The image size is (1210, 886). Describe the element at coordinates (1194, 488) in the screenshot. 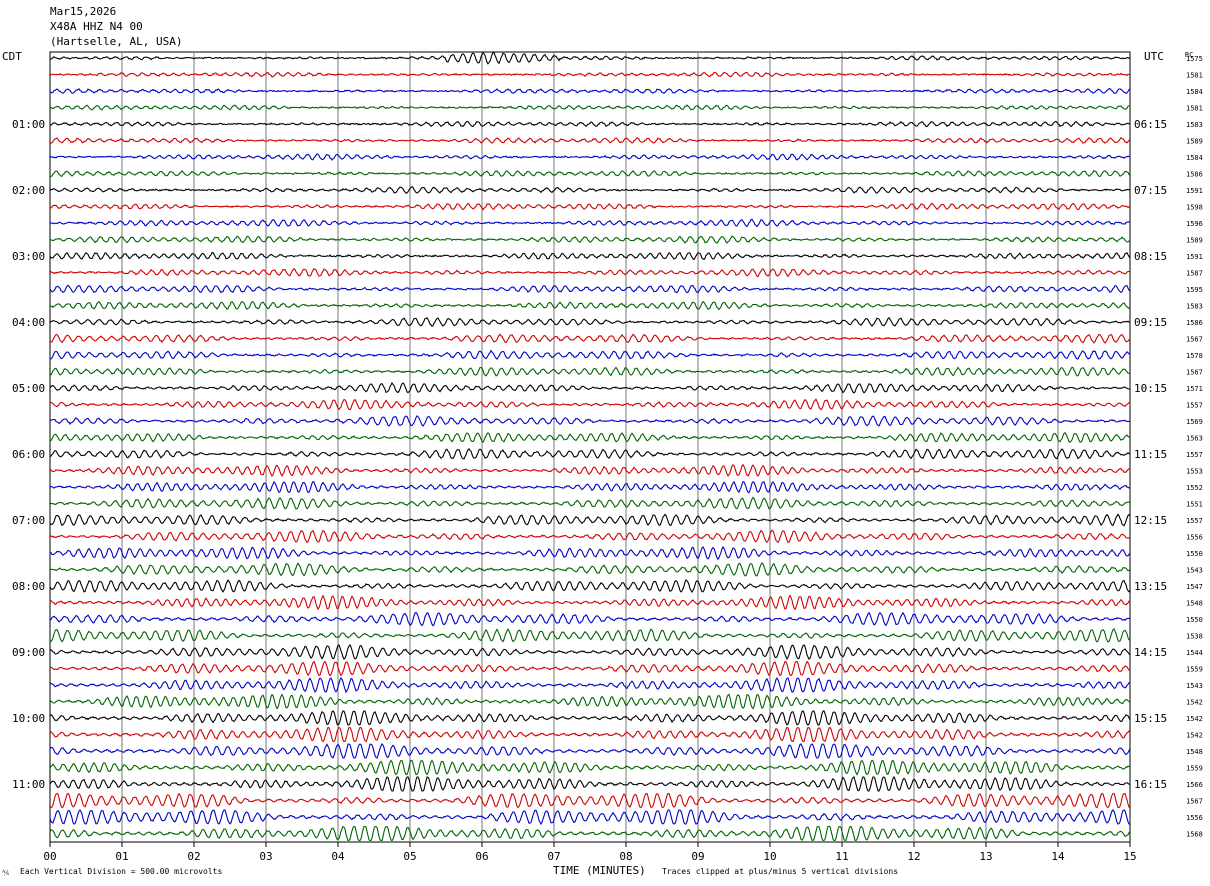

I see `row-value: 1552` at that location.